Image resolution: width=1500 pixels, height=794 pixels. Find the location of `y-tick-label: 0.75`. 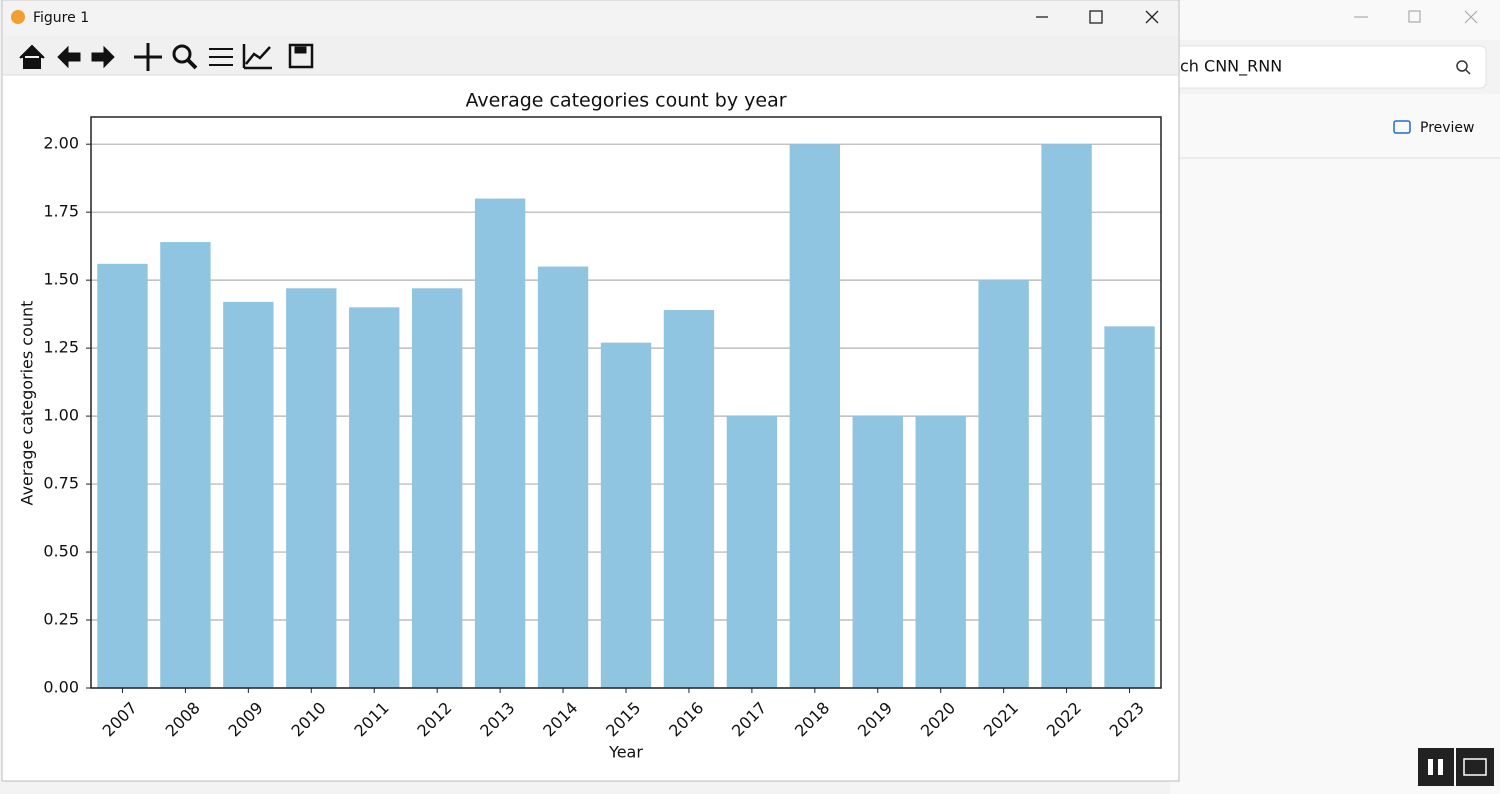

y-tick-label: 0.75 is located at coordinates (61, 483).